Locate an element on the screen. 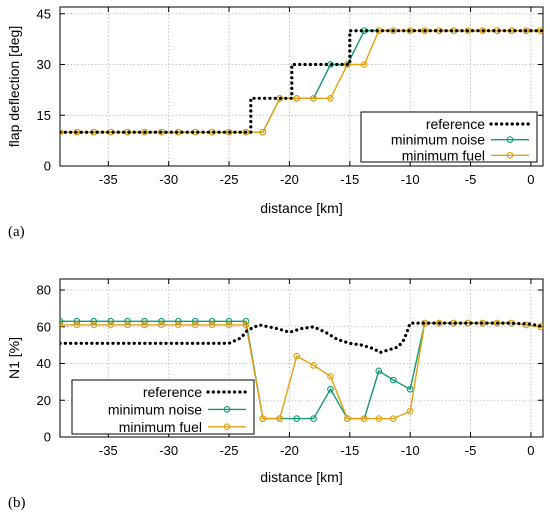 This screenshot has height=518, width=550. y-tick-label: 80 is located at coordinates (44, 290).